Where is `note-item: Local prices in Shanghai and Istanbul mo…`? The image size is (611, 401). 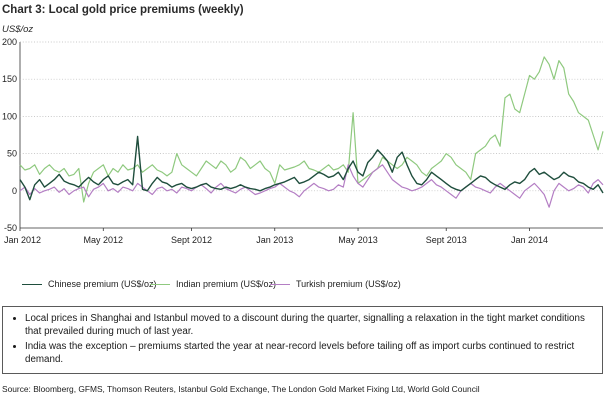 note-item: Local prices in Shanghai and Istanbul mo… is located at coordinates (308, 325).